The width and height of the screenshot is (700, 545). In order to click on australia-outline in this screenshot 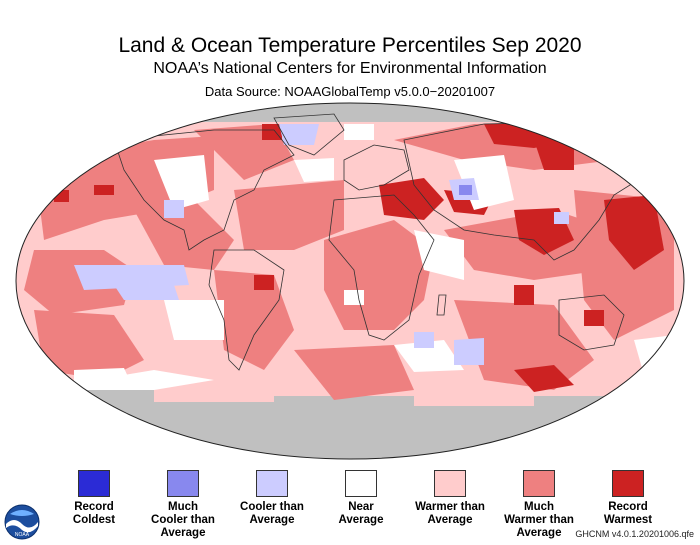, I will do `click(591, 322)`.